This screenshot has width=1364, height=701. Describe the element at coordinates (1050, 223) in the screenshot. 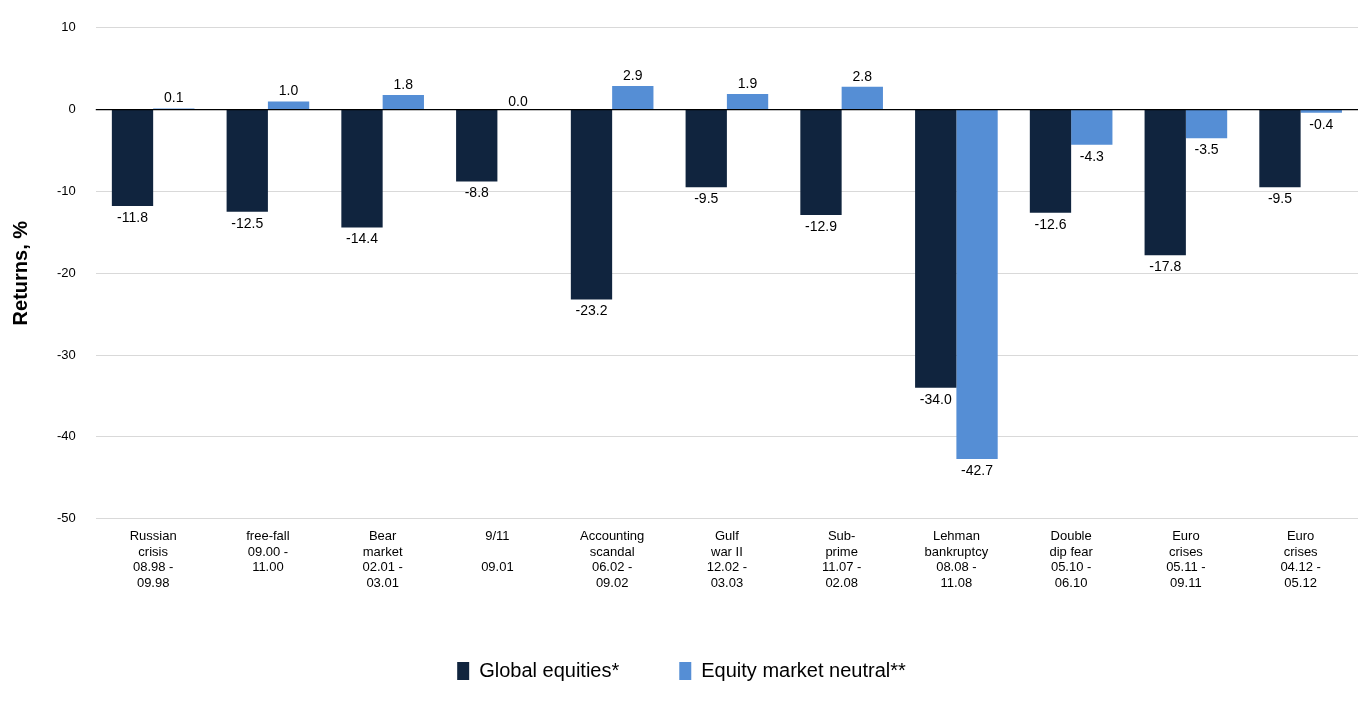

I see `data-label: -12.6` at that location.